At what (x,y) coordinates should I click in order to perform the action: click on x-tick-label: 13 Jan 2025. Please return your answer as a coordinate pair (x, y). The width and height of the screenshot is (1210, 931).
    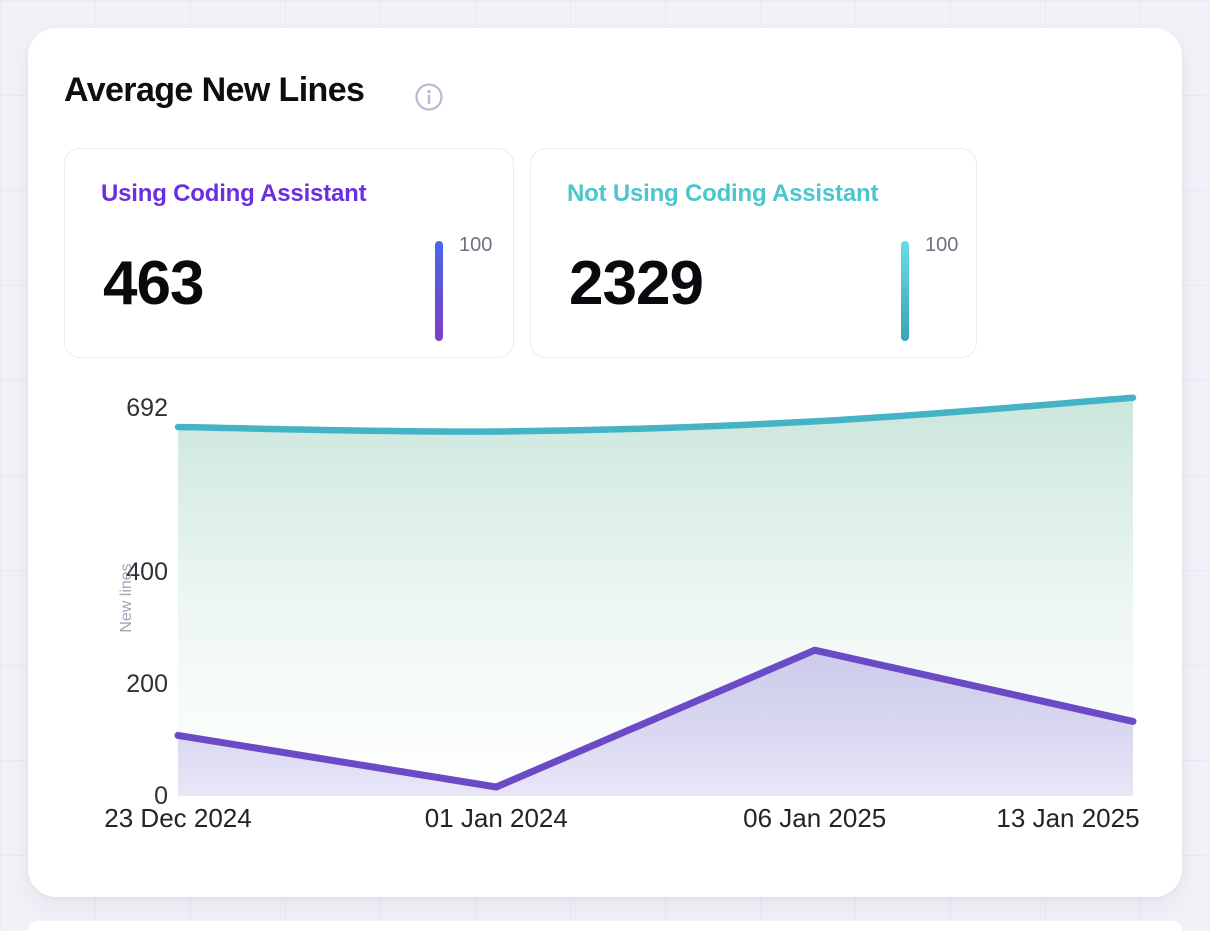
    Looking at the image, I should click on (1068, 818).